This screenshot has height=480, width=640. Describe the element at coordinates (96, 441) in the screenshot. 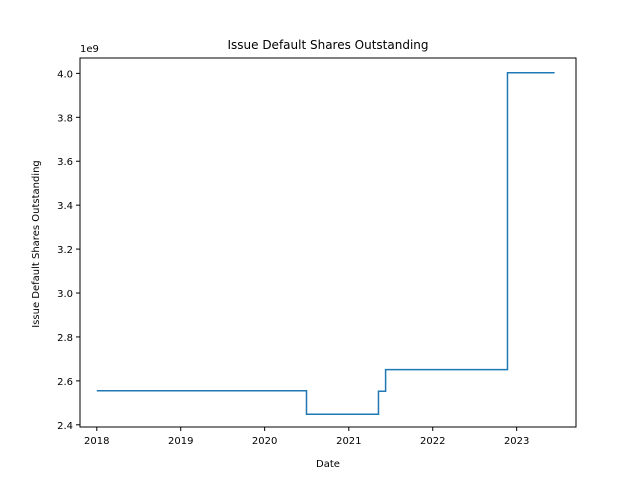

I see `x-tick-label: 2018` at that location.